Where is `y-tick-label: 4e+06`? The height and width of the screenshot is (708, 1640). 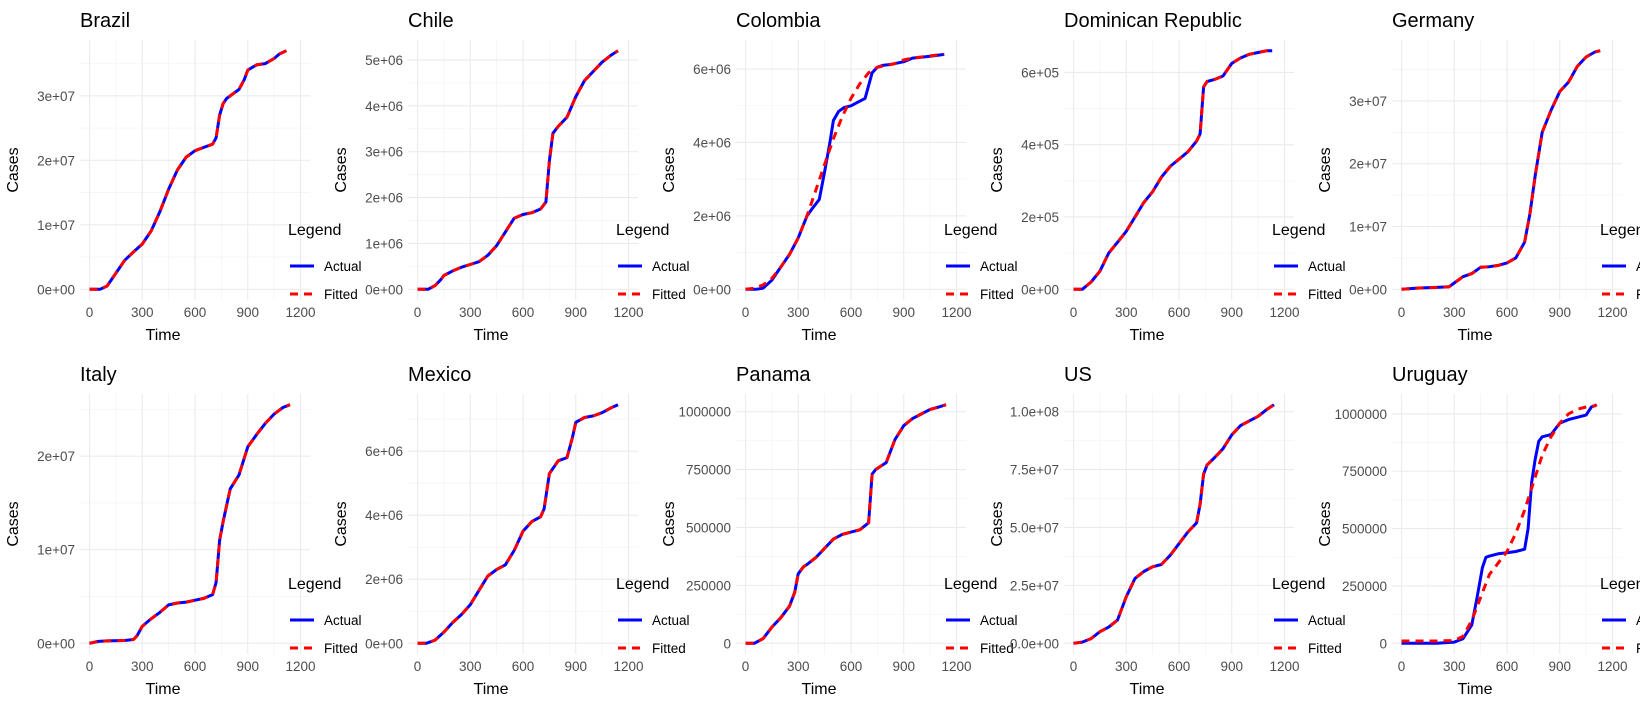
y-tick-label: 4e+06 is located at coordinates (384, 106).